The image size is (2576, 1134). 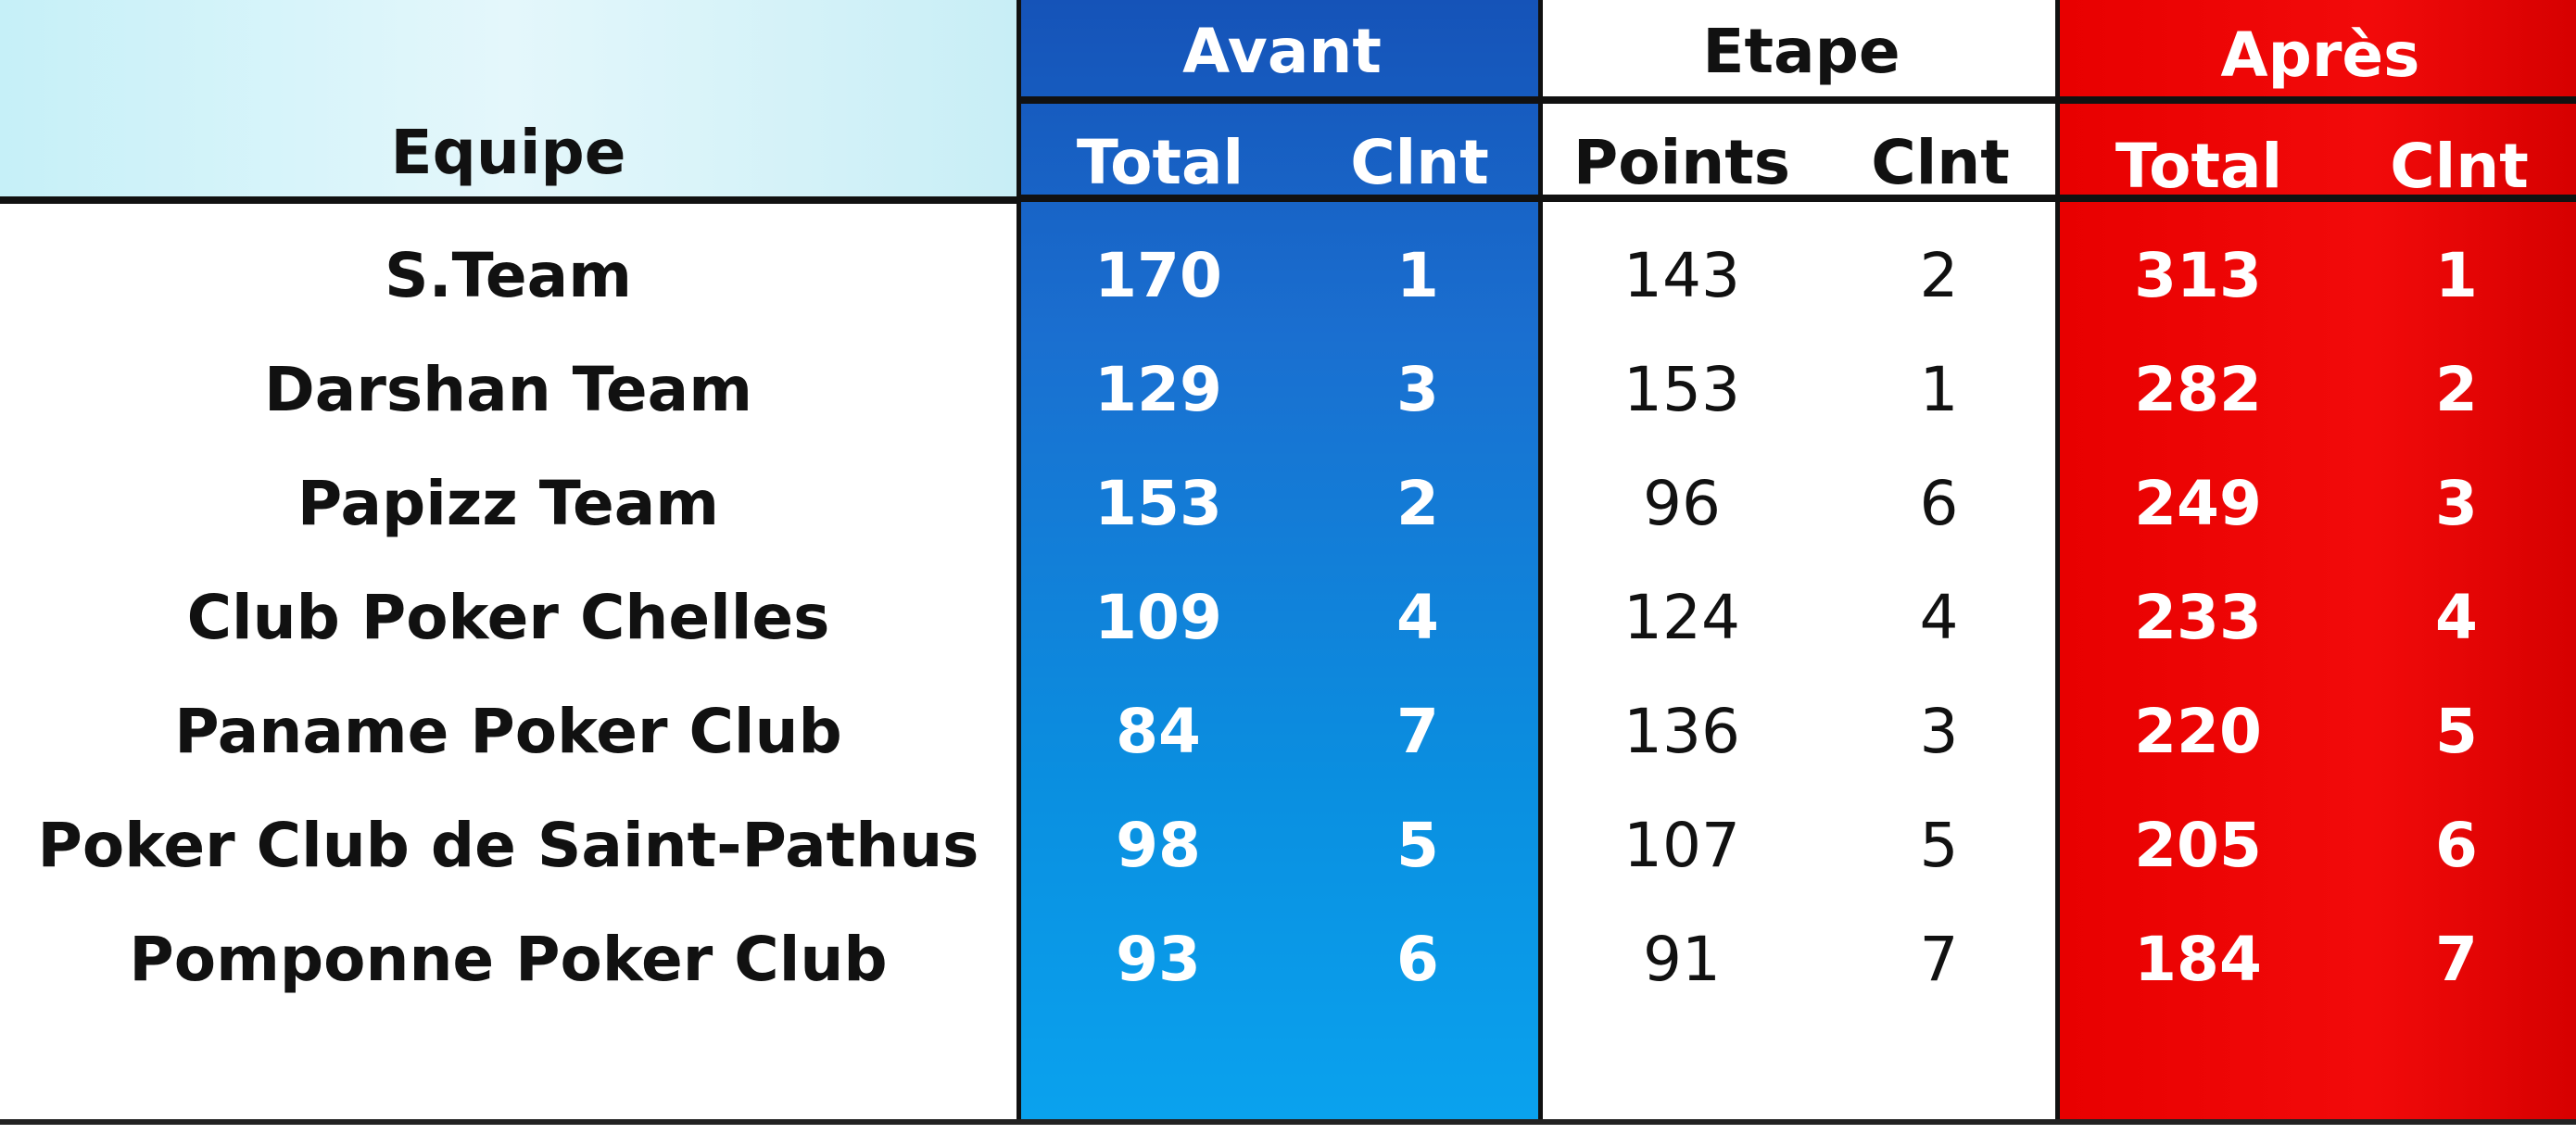 I want to click on cell-team: S.Team, so click(x=508, y=275).